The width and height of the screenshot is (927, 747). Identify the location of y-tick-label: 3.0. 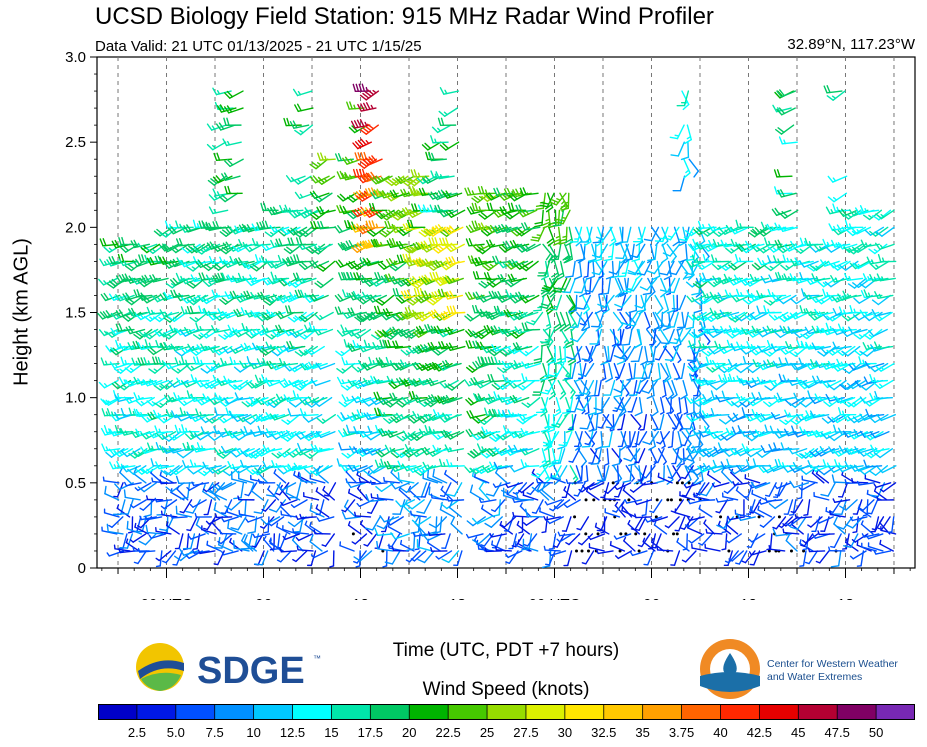
(75, 57).